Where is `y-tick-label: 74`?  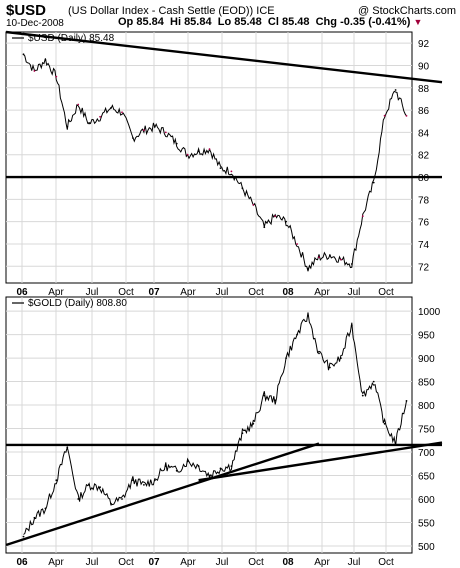 y-tick-label: 74 is located at coordinates (424, 245).